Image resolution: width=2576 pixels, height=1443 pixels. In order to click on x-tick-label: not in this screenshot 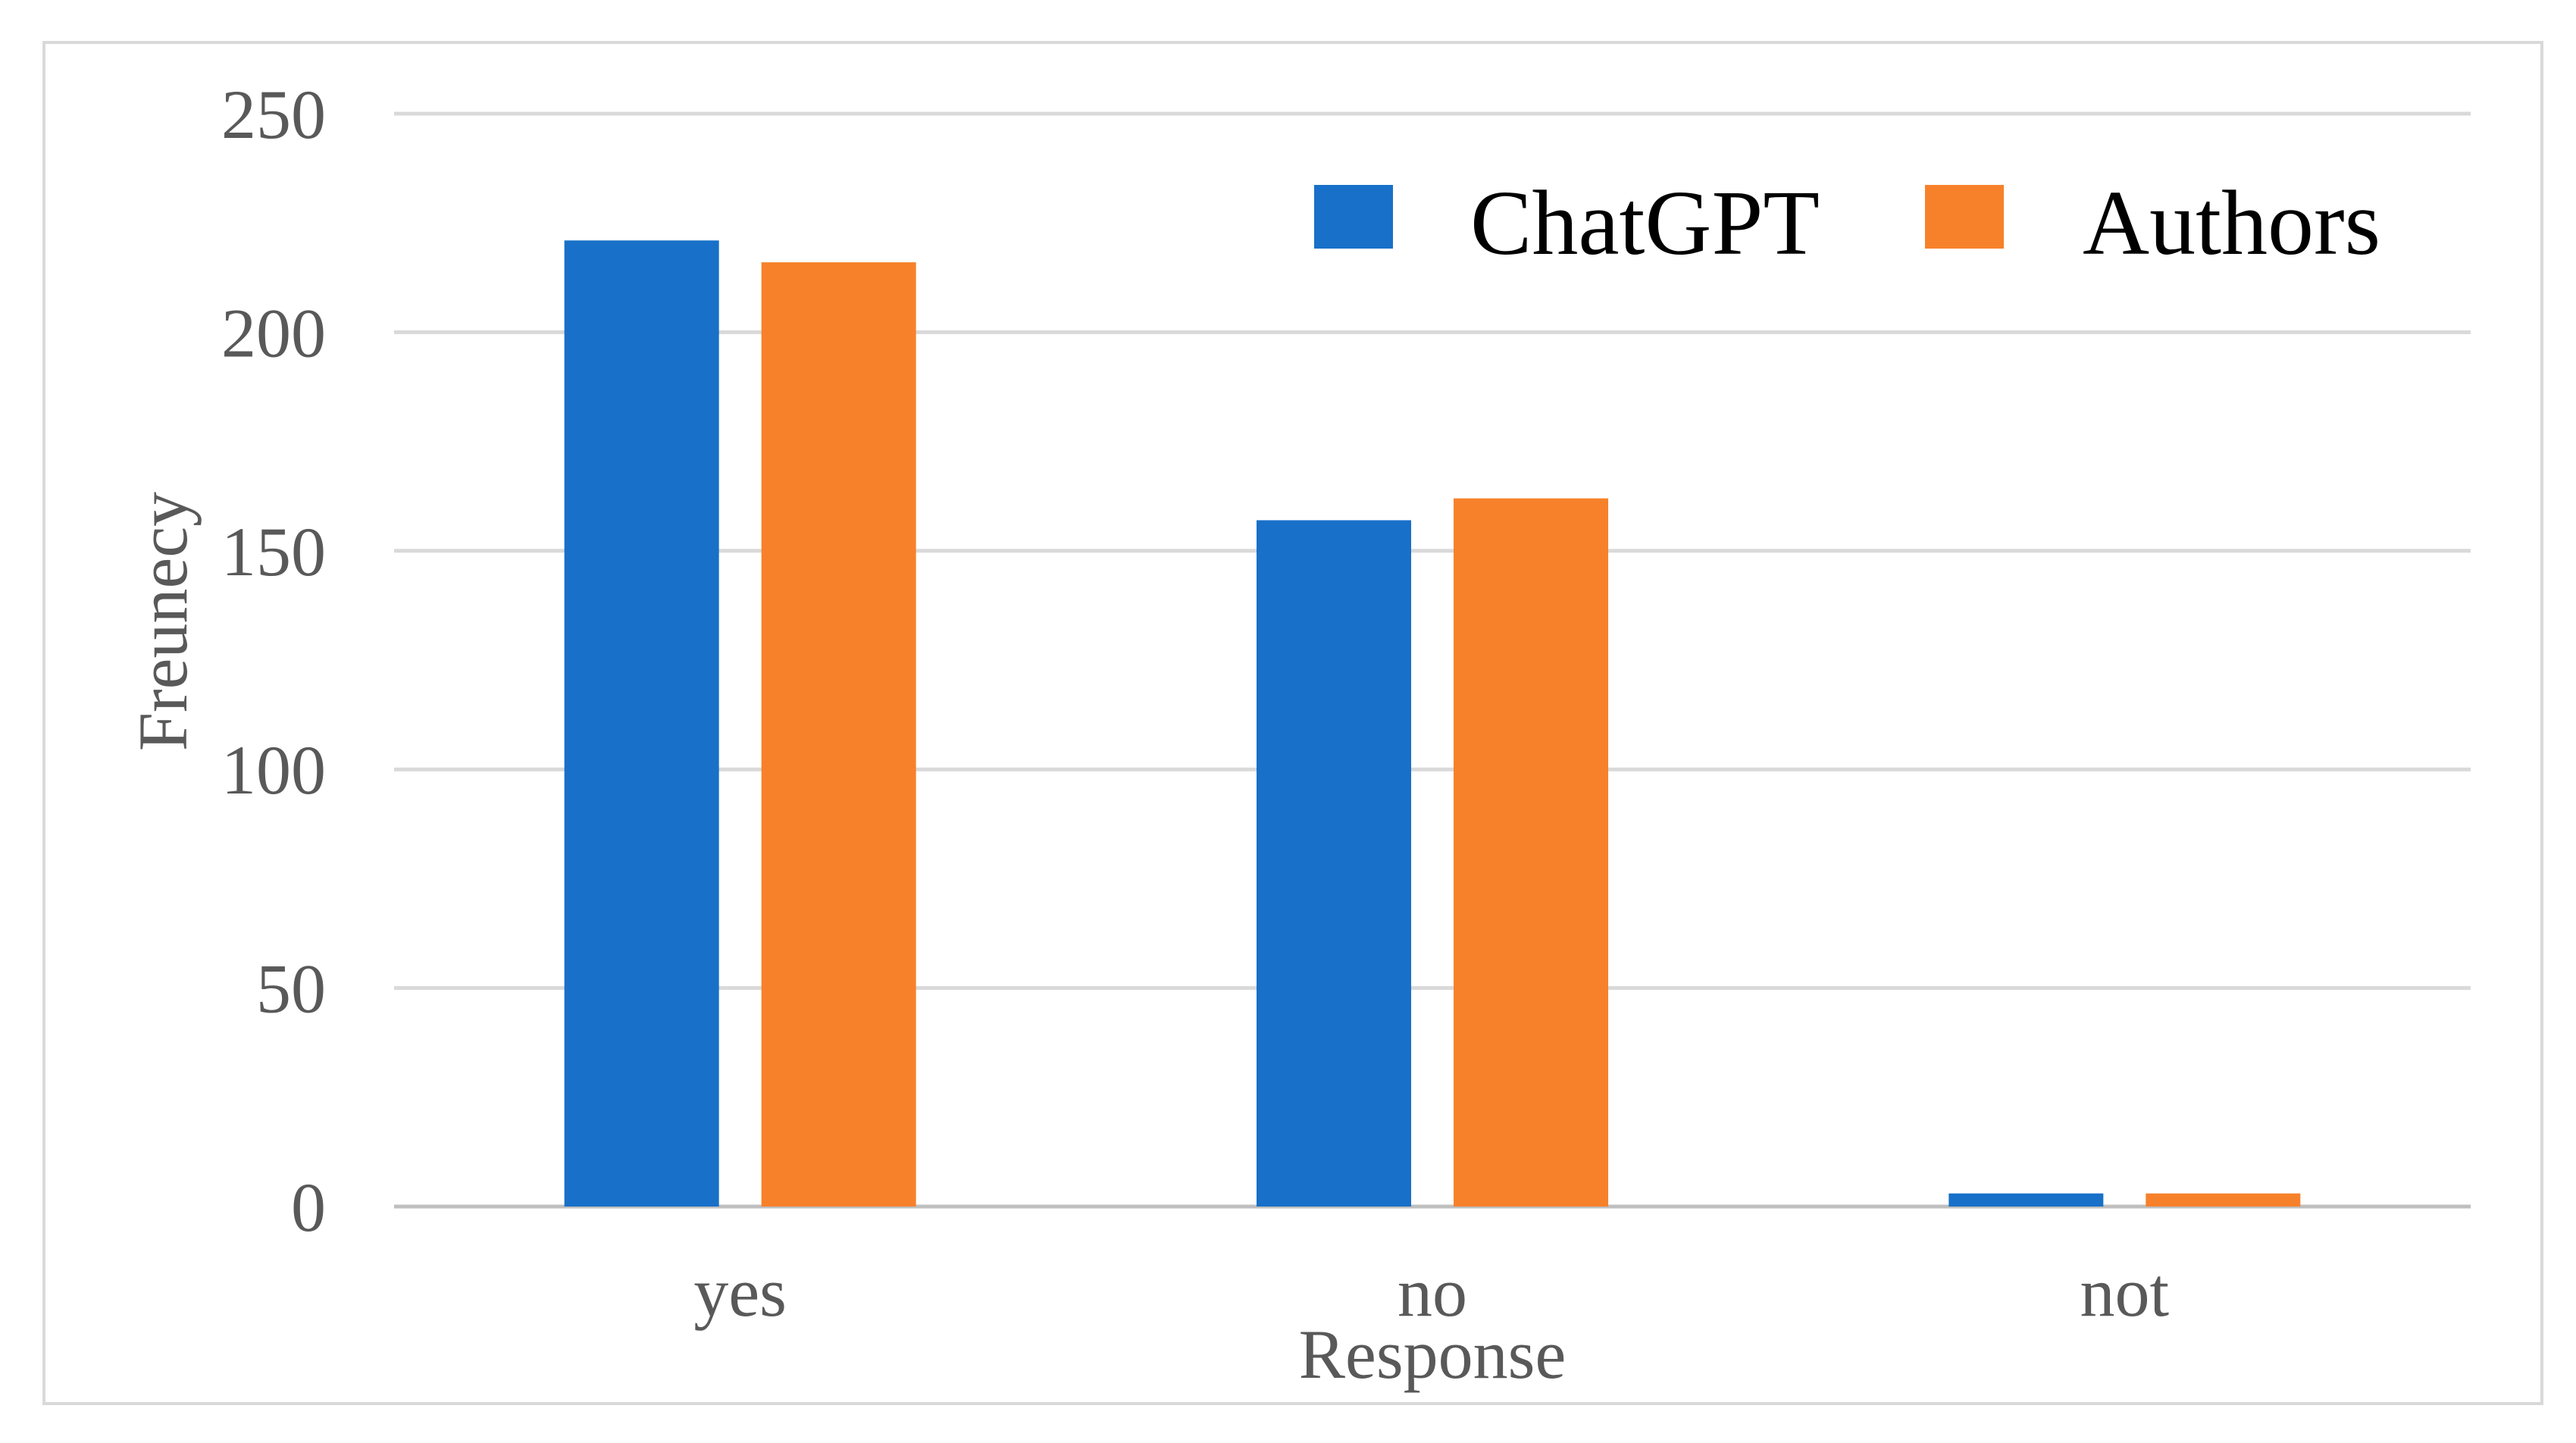, I will do `click(2125, 1292)`.